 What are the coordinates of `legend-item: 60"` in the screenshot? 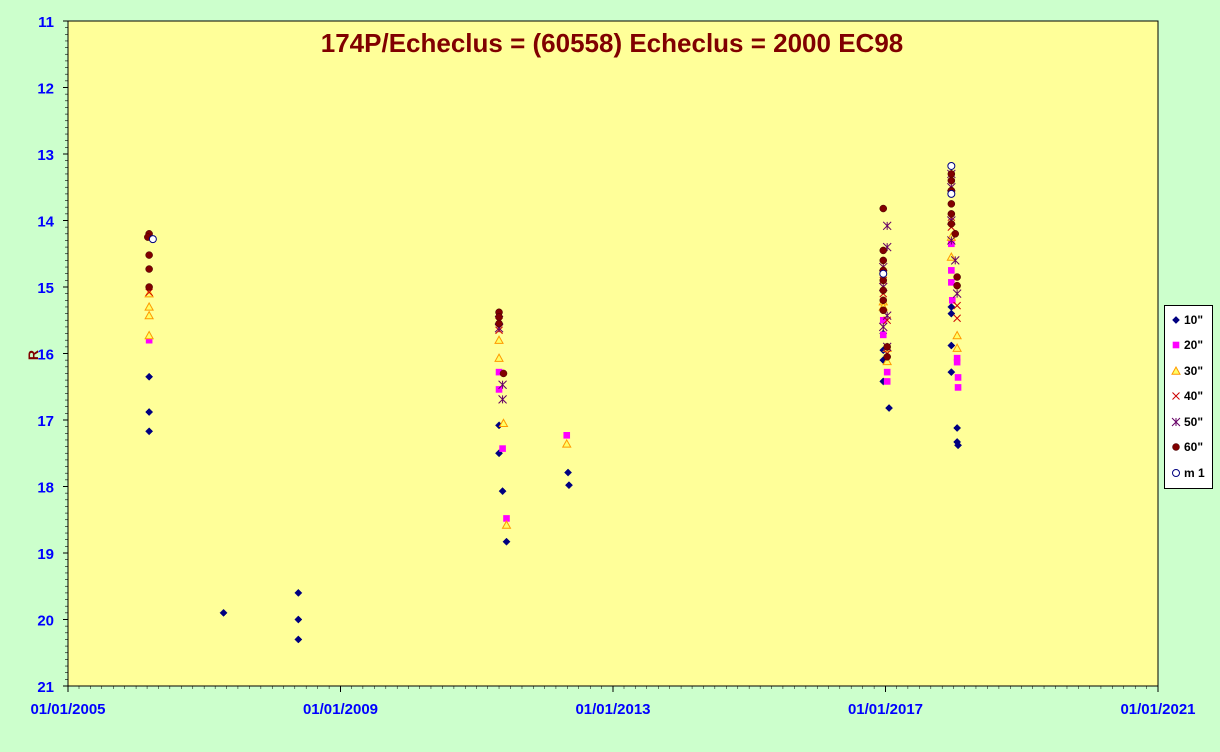 It's located at (1191, 447).